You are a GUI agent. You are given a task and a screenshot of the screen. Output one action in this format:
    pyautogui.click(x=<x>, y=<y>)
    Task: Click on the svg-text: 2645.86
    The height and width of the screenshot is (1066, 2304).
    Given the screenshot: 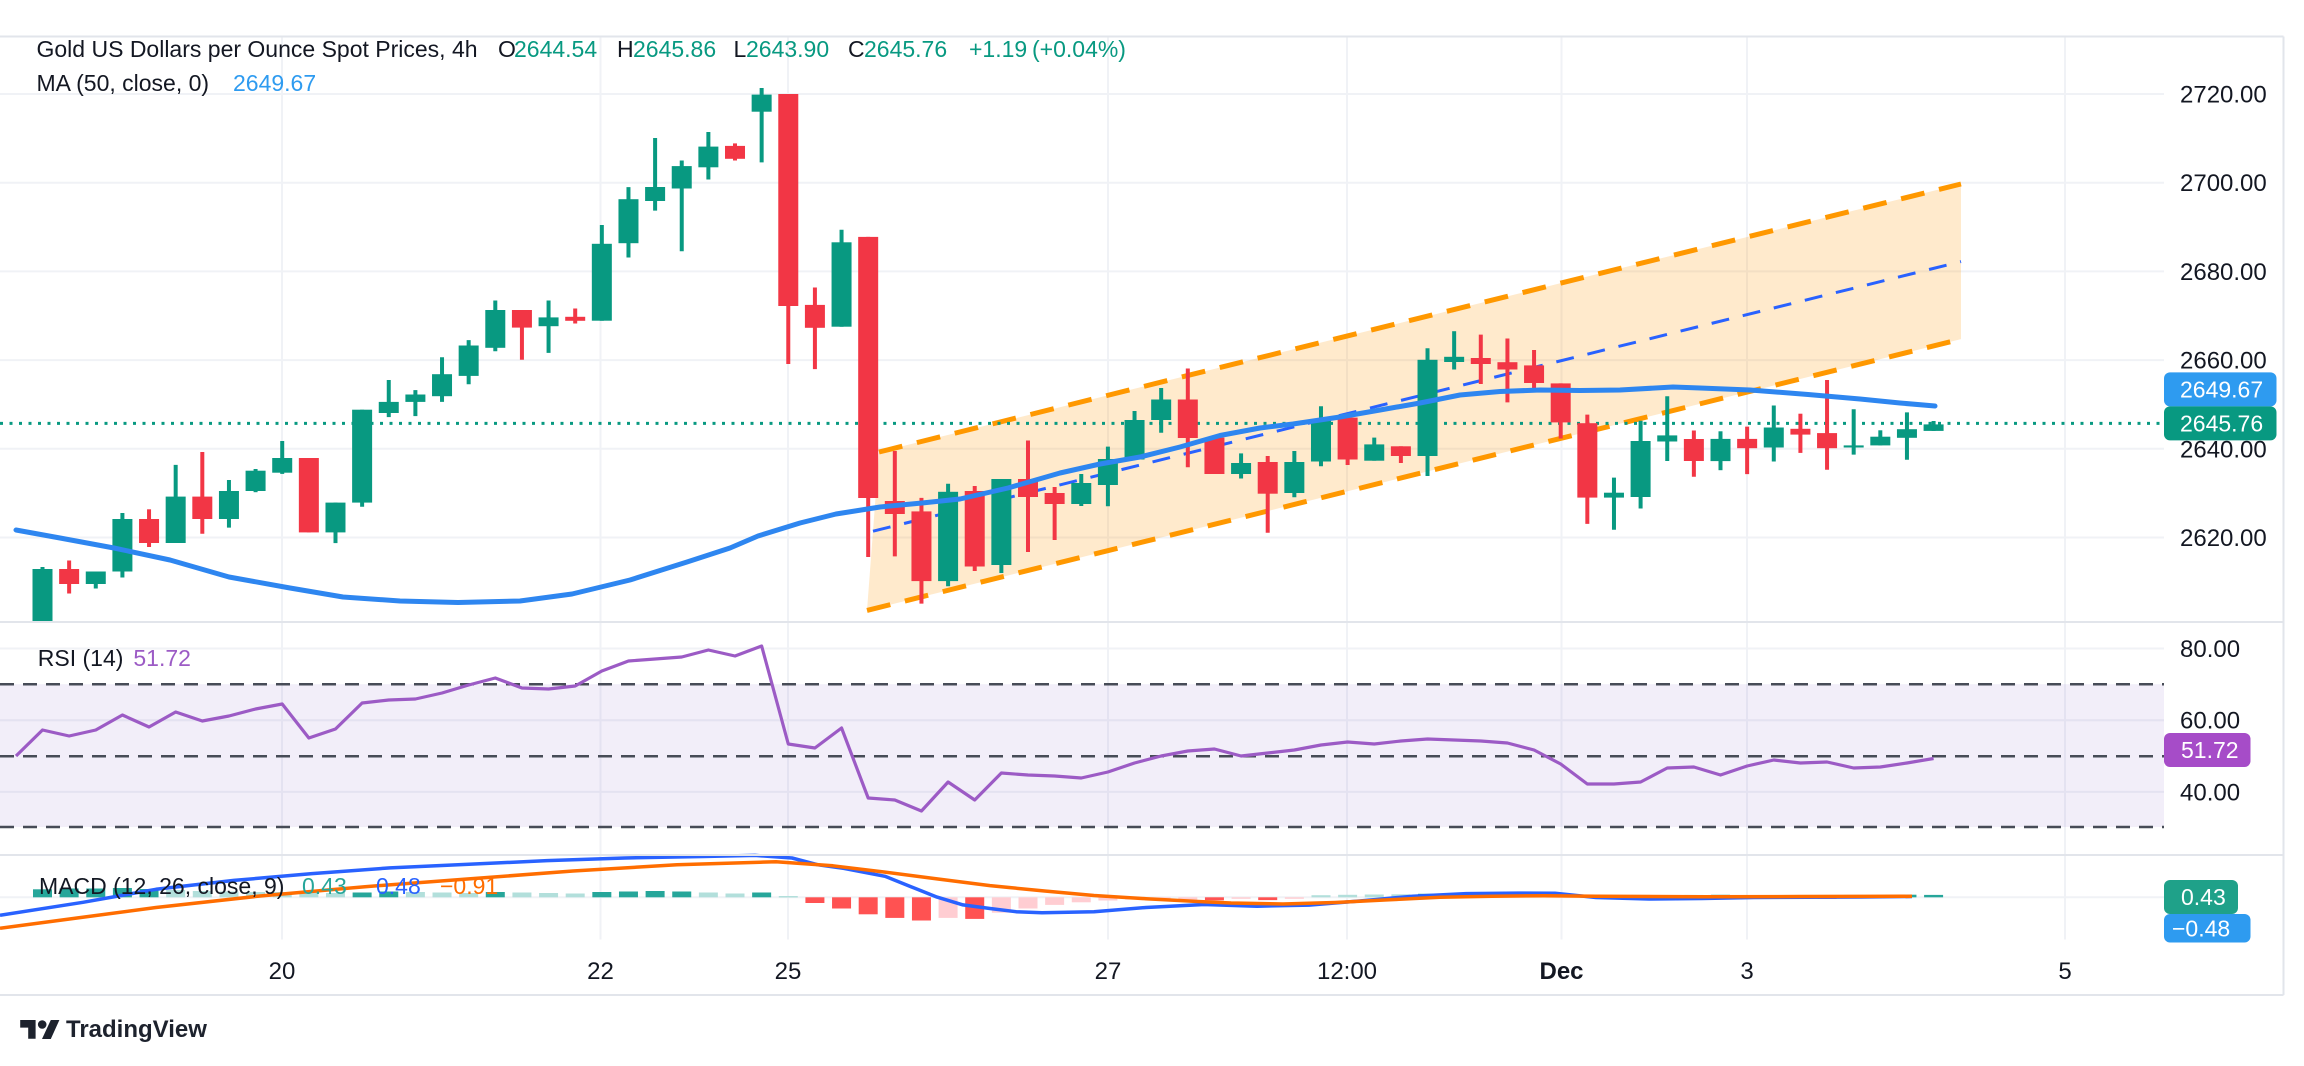 What is the action you would take?
    pyautogui.click(x=674, y=49)
    